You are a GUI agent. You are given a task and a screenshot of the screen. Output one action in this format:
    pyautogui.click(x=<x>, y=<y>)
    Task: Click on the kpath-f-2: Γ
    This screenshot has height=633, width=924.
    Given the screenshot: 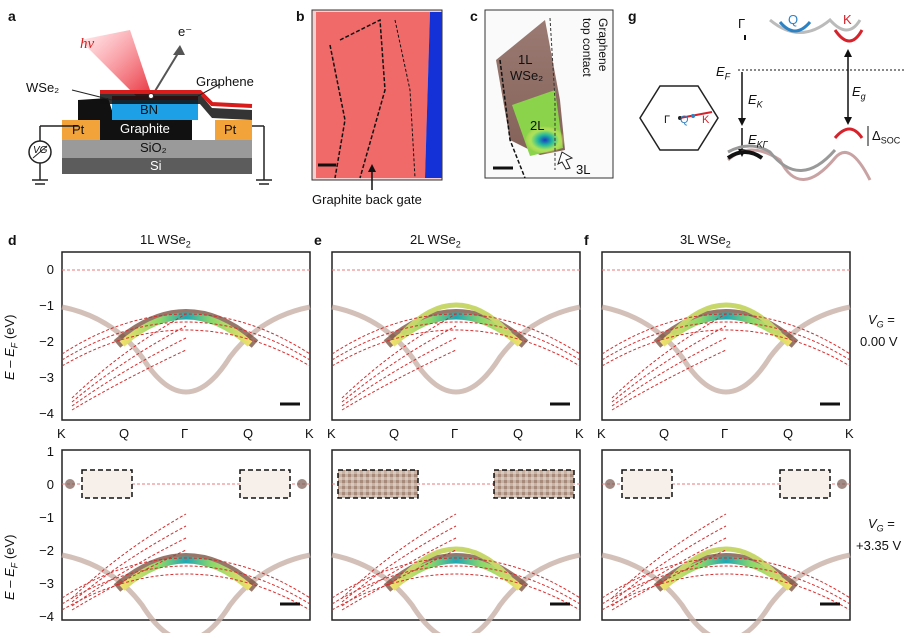 What is the action you would take?
    pyautogui.click(x=725, y=433)
    